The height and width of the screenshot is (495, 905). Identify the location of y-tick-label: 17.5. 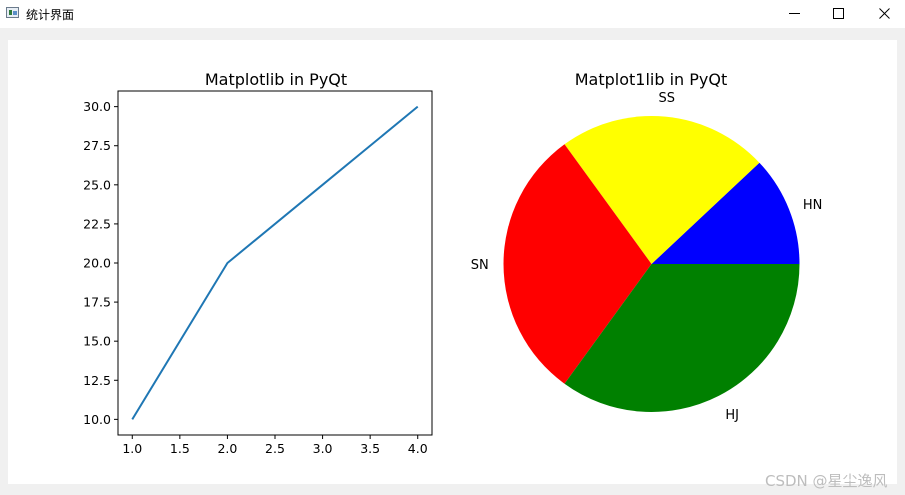
(97, 302).